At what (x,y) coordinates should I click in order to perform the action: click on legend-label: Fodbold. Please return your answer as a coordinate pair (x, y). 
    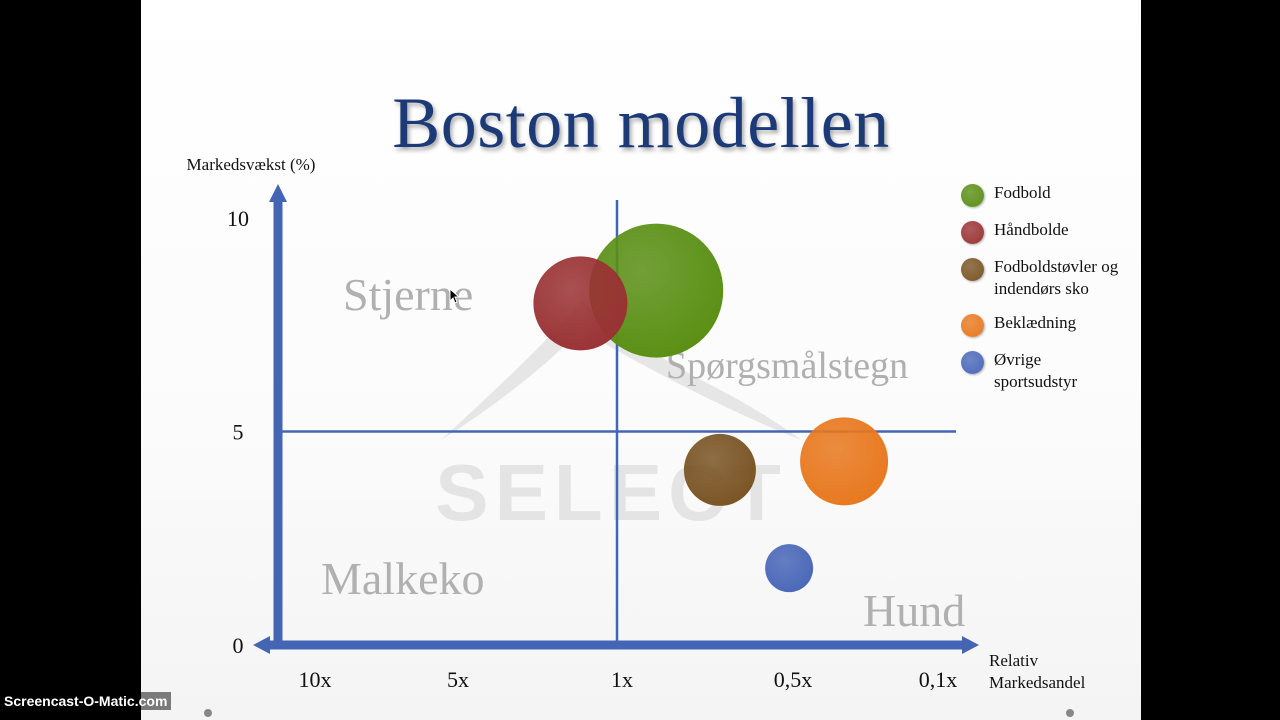
    Looking at the image, I should click on (1022, 192).